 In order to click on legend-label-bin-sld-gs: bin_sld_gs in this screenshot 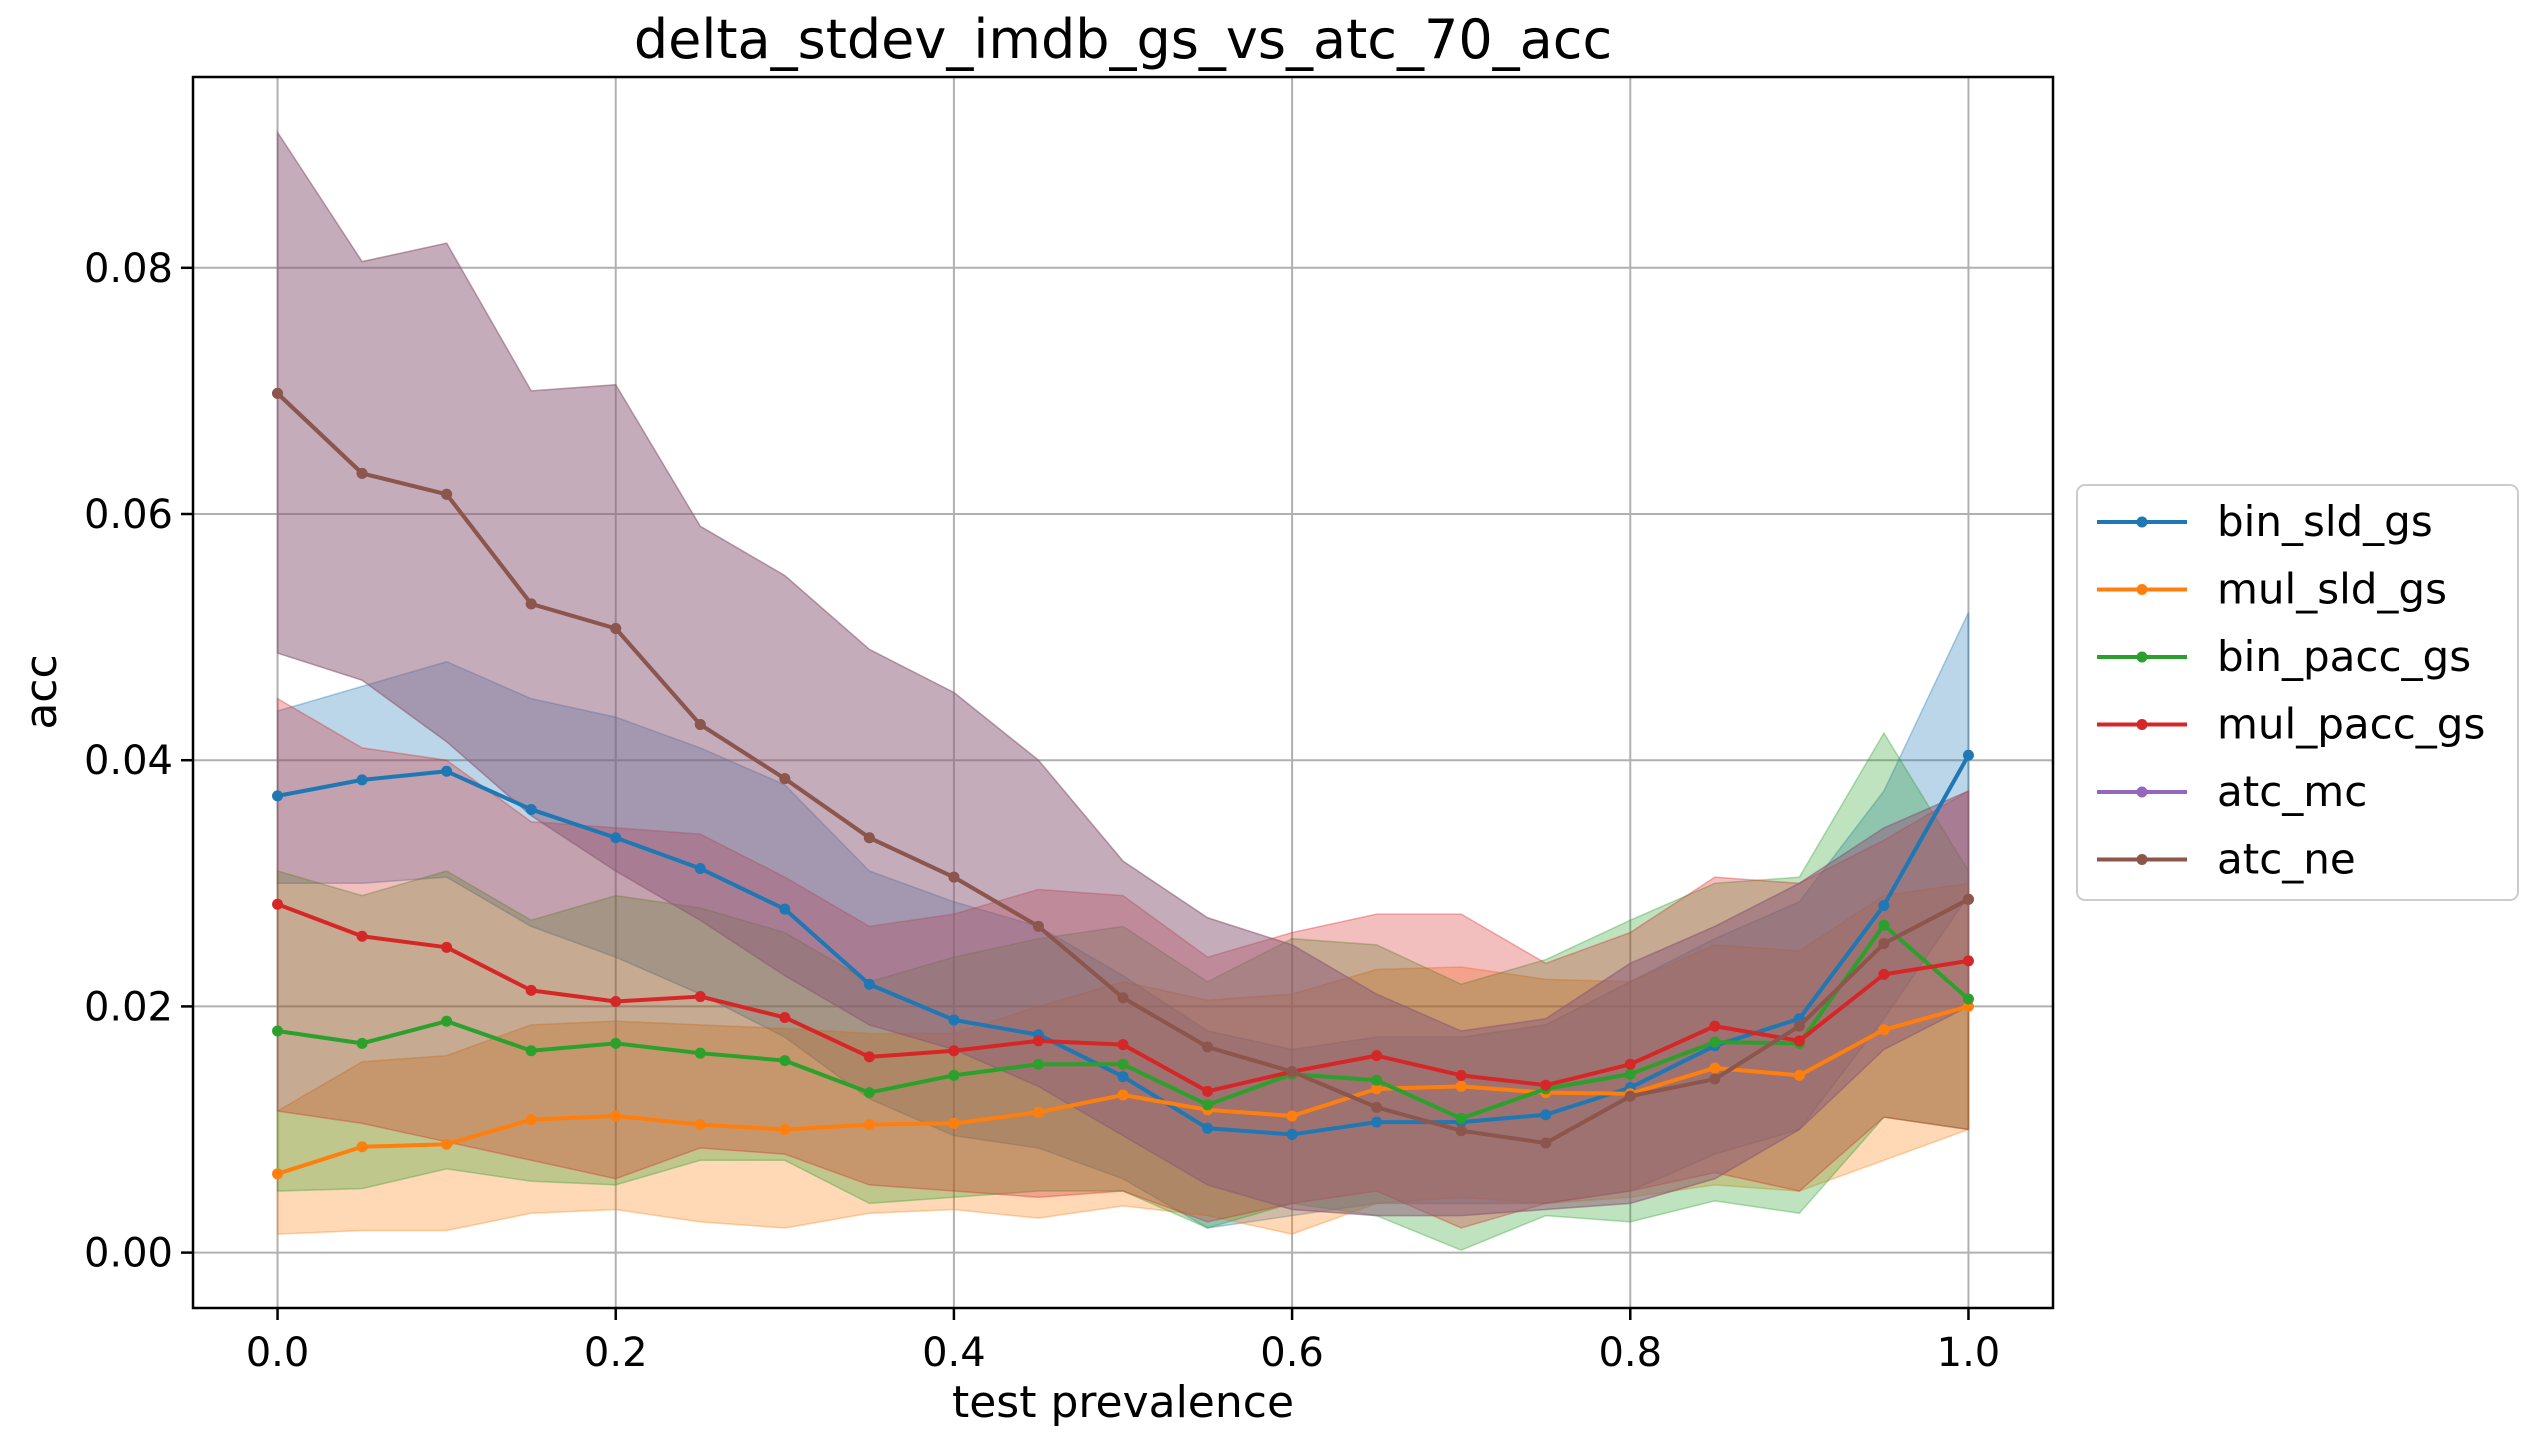, I will do `click(2325, 521)`.